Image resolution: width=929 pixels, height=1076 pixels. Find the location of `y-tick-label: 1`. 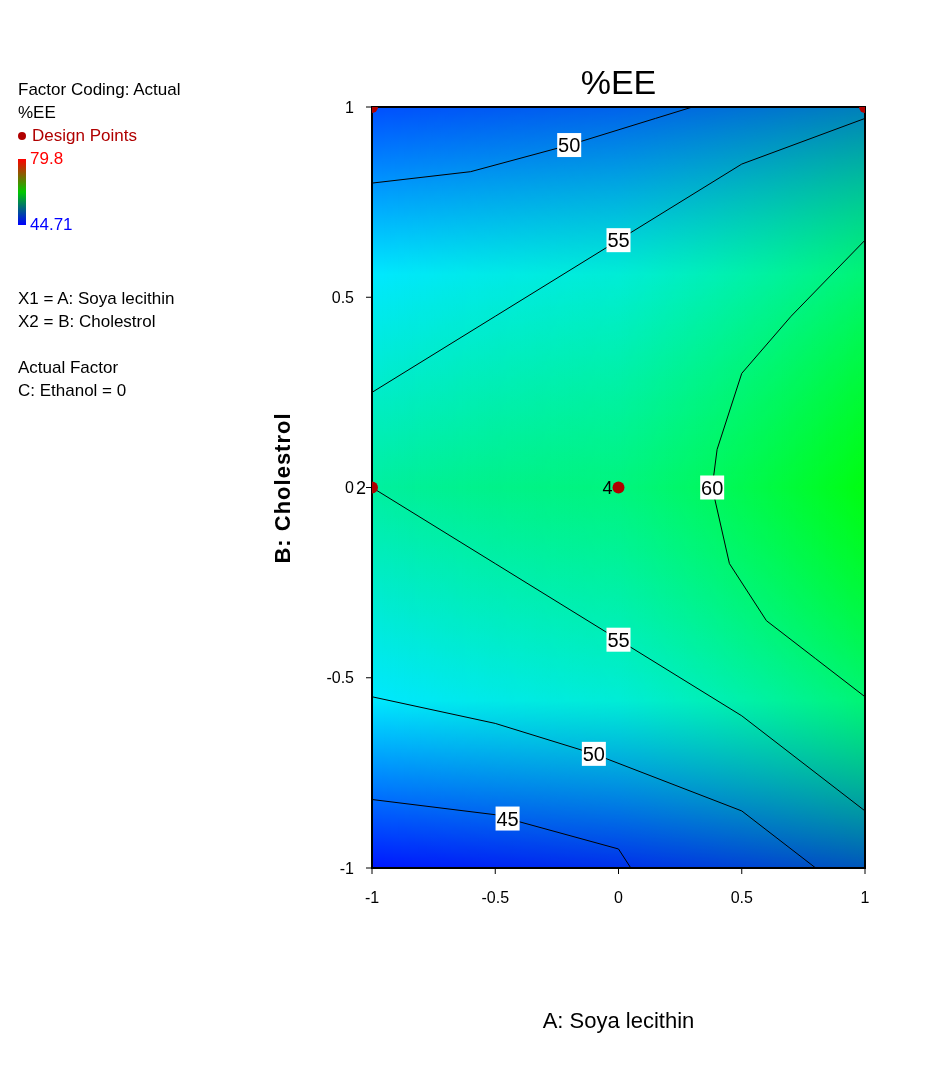

y-tick-label: 1 is located at coordinates (350, 107).